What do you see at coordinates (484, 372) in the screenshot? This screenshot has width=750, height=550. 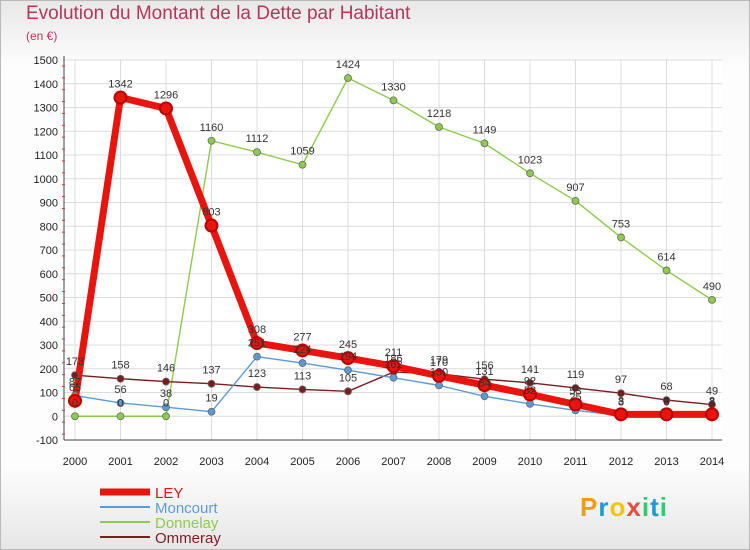 I see `data-label-ley: 131` at bounding box center [484, 372].